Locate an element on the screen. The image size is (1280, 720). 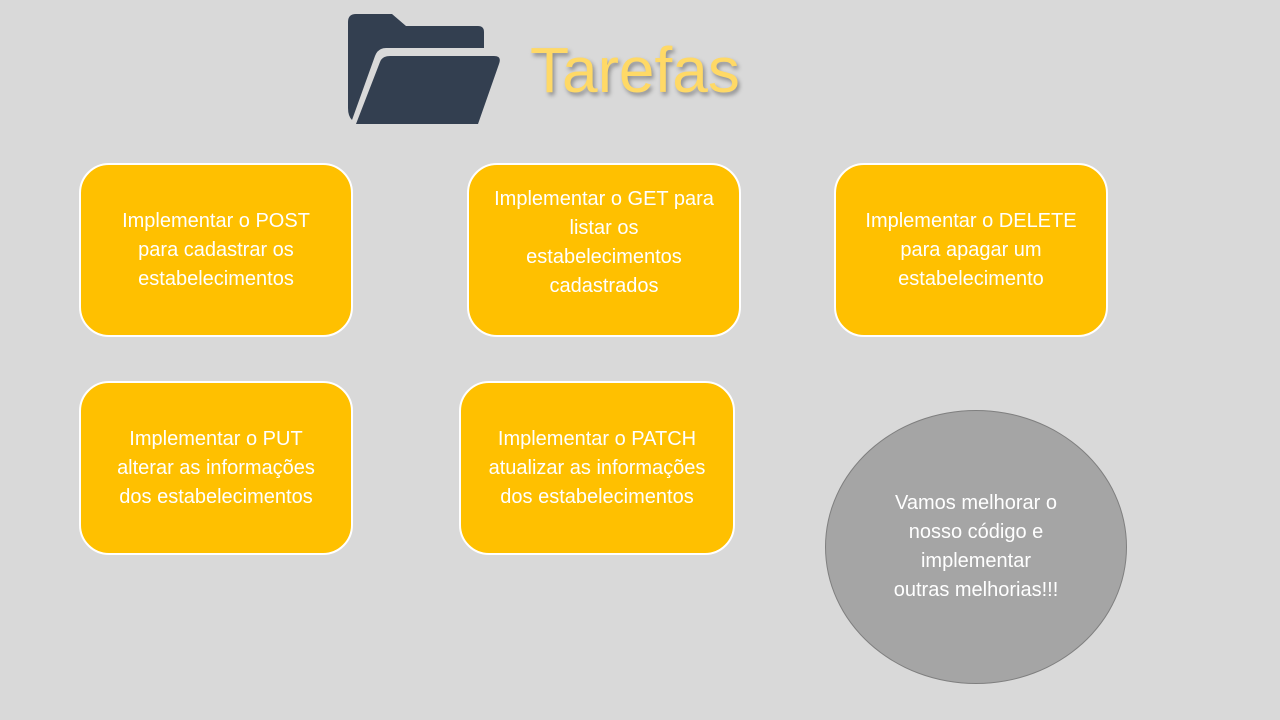
task-line: para cadastrar os is located at coordinates (216, 249).